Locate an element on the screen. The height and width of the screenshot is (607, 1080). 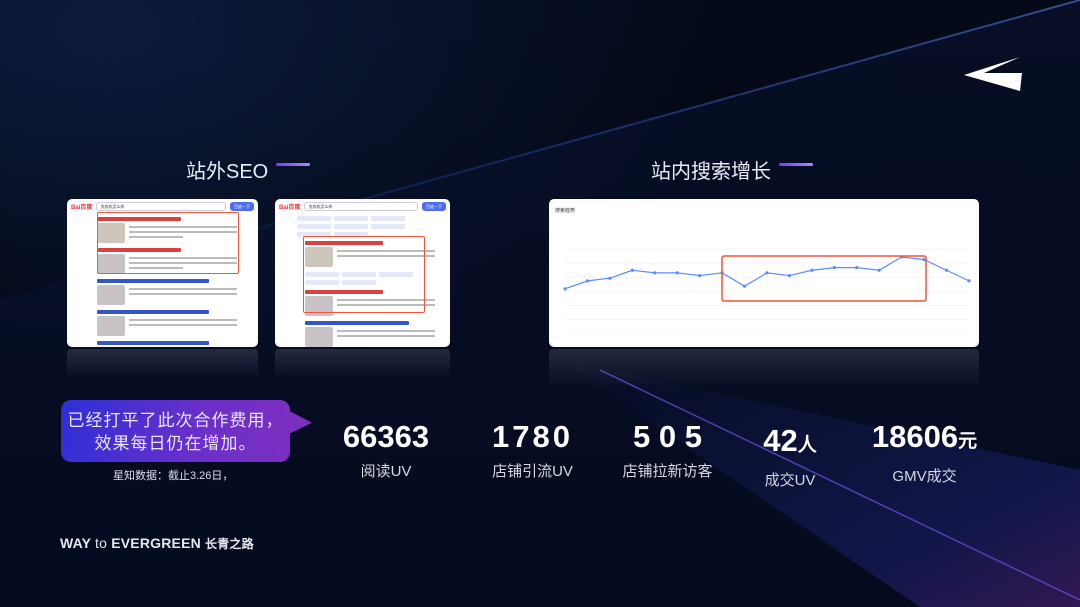
search-trend-chart is located at coordinates (767, 291).